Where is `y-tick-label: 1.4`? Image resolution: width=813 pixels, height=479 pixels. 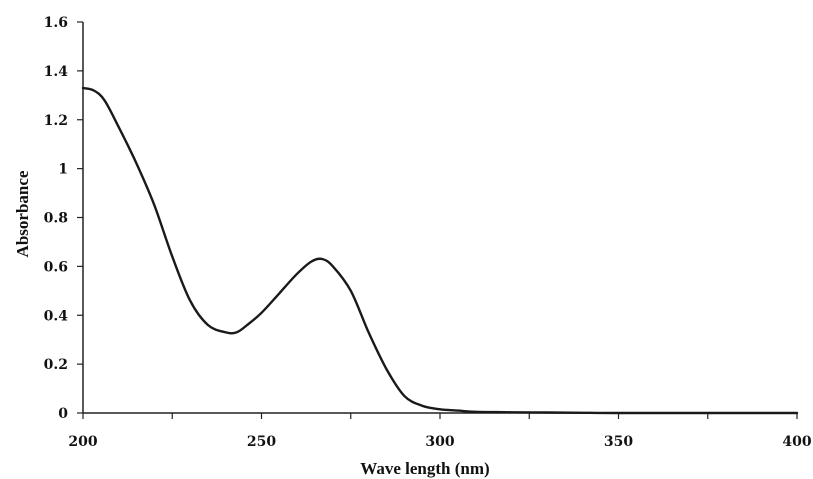
y-tick-label: 1.4 is located at coordinates (56, 72).